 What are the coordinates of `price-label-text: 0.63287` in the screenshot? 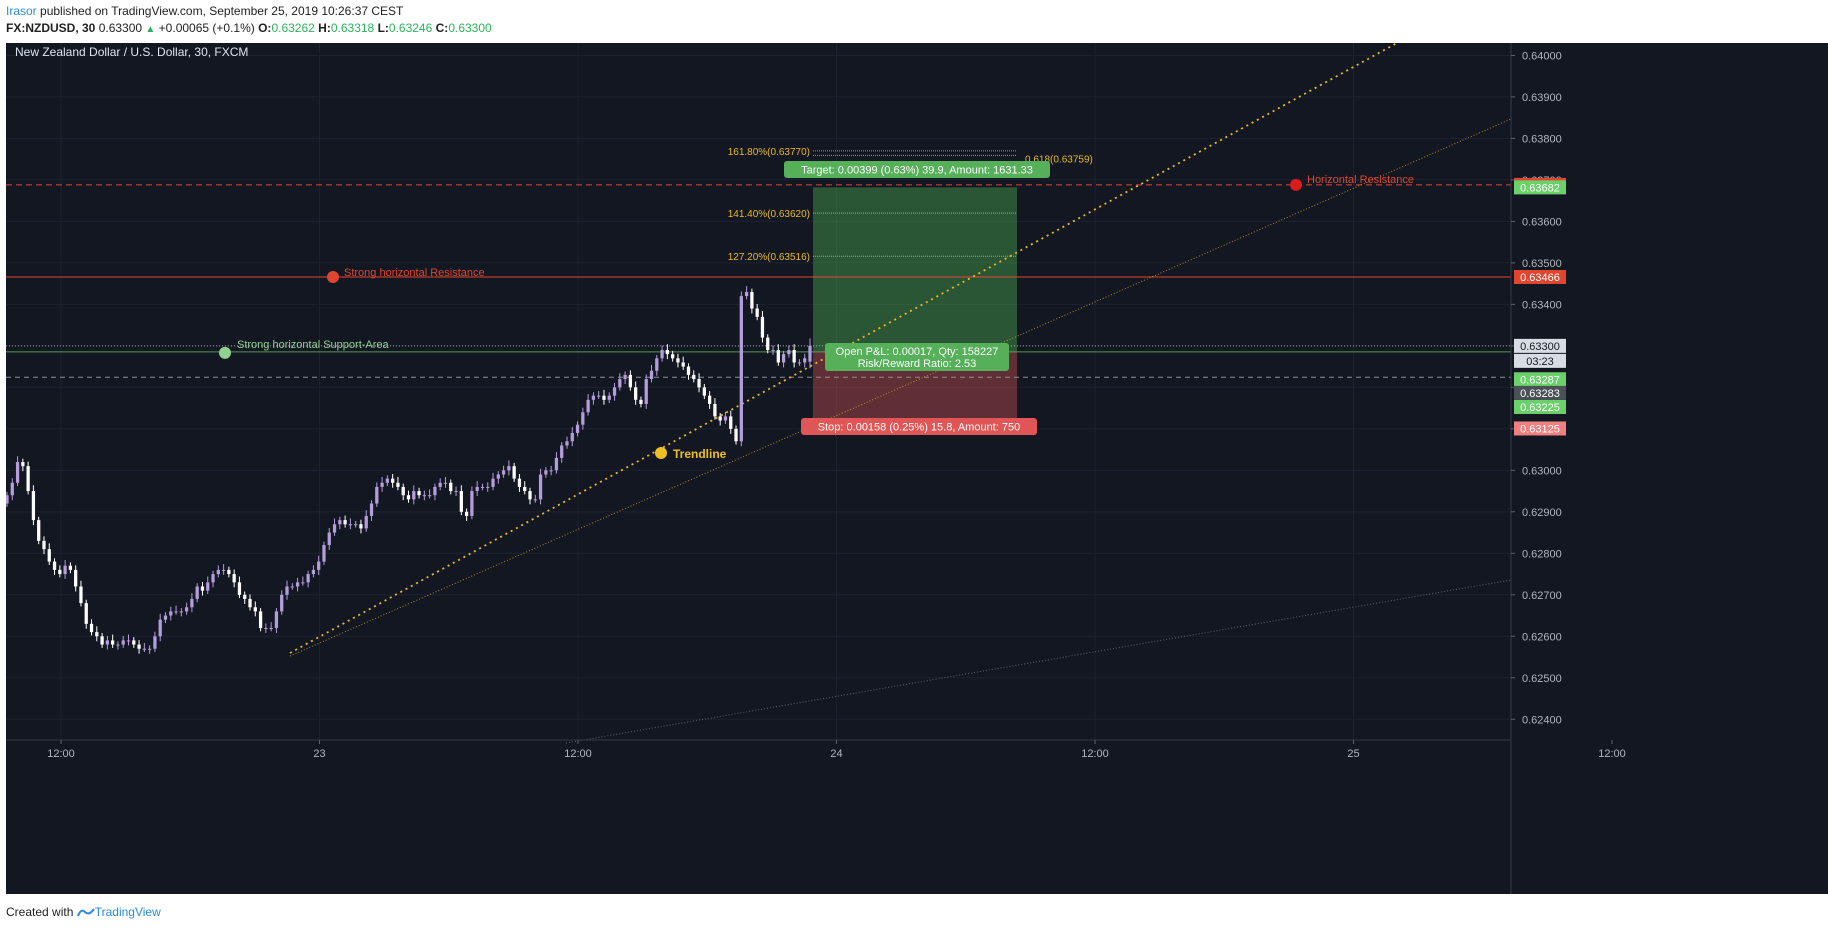 It's located at (1540, 380).